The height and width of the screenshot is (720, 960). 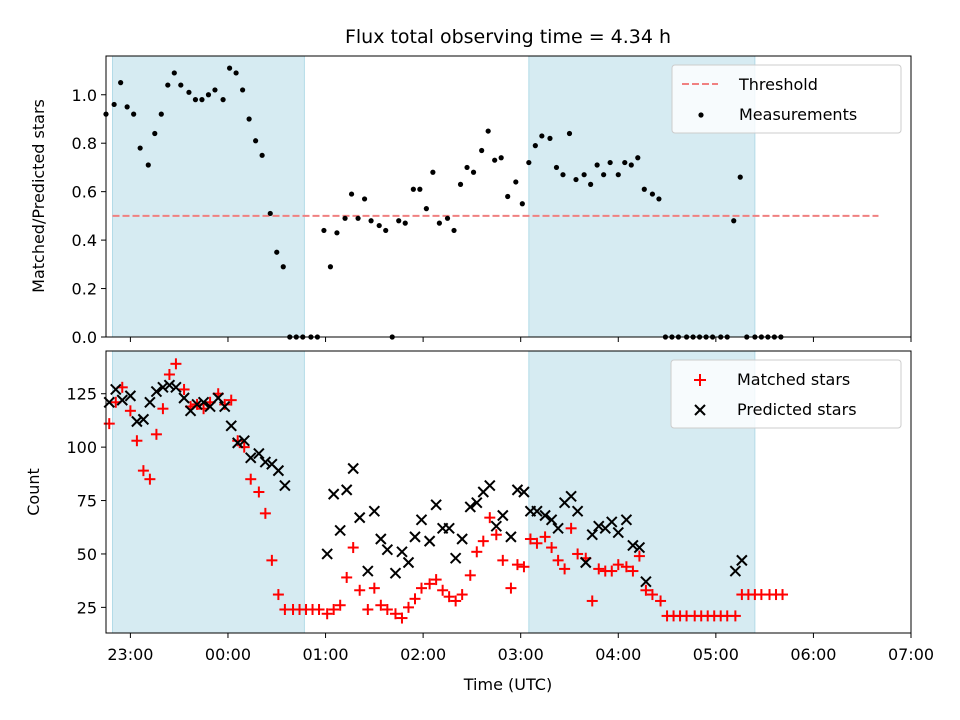 I want to click on legend-predicted-label: Predicted stars, so click(x=797, y=409).